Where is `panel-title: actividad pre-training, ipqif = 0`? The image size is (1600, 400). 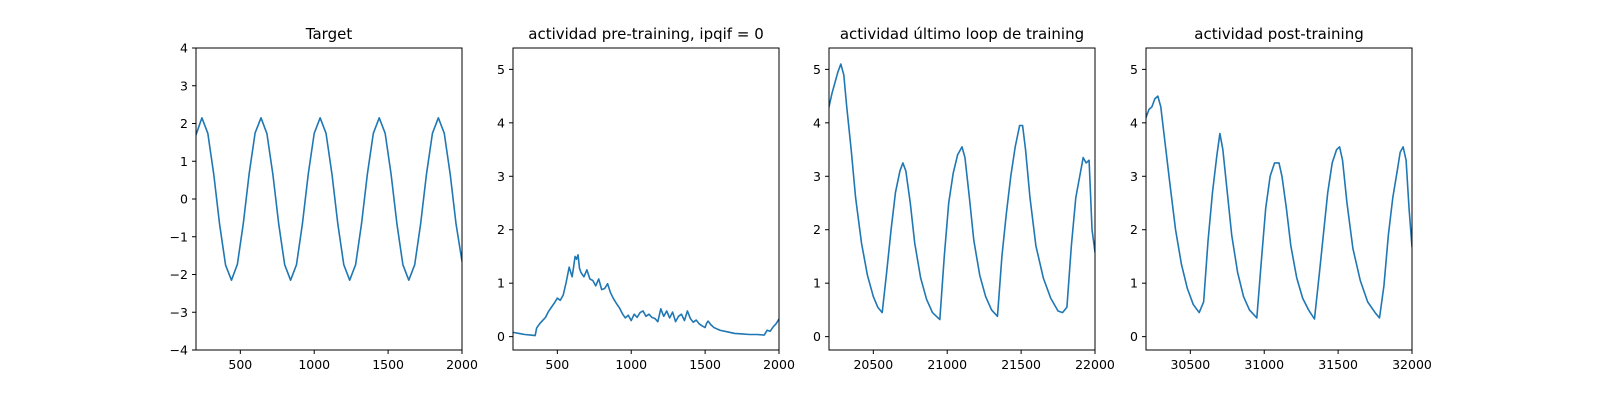 panel-title: actividad pre-training, ipqif = 0 is located at coordinates (646, 34).